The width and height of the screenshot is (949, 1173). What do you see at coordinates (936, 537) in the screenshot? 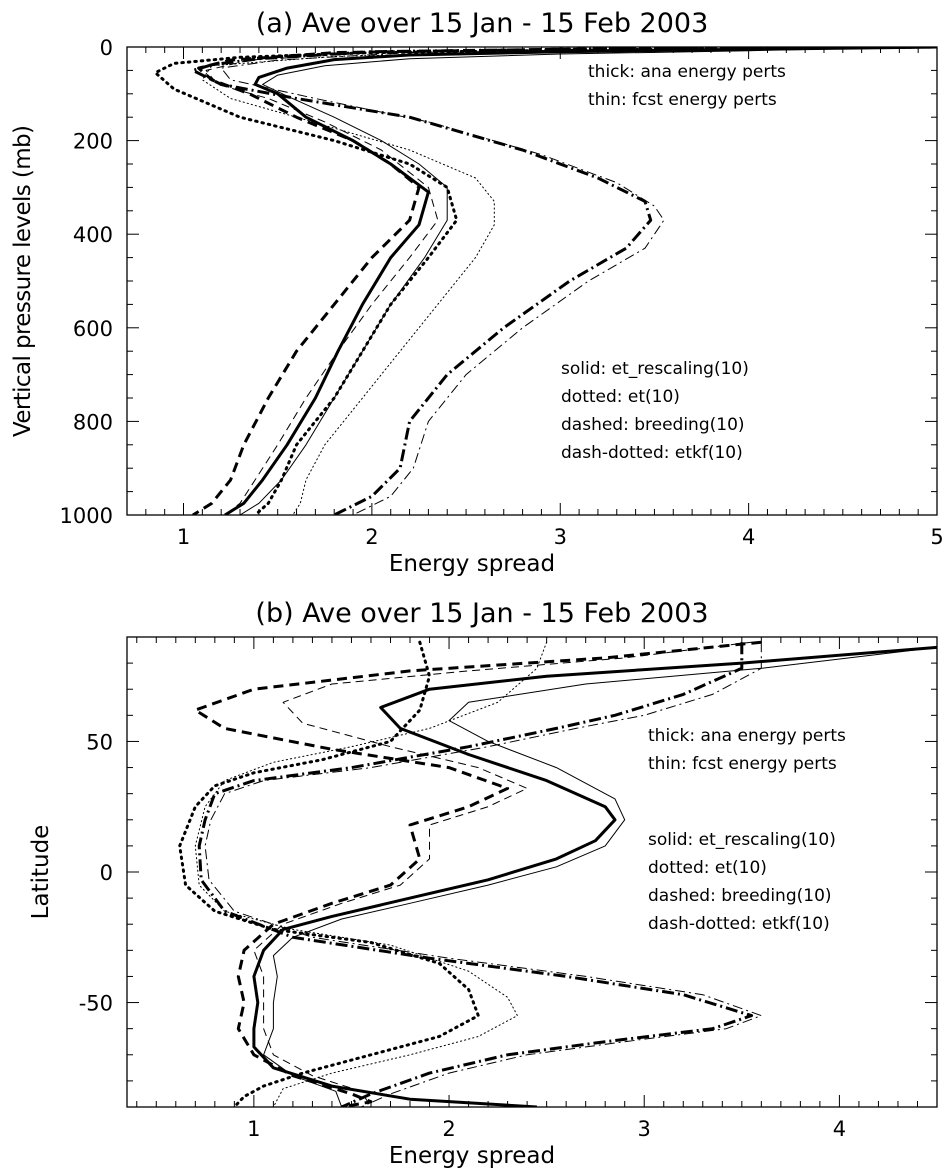
I see `x-tick-label: 5` at bounding box center [936, 537].